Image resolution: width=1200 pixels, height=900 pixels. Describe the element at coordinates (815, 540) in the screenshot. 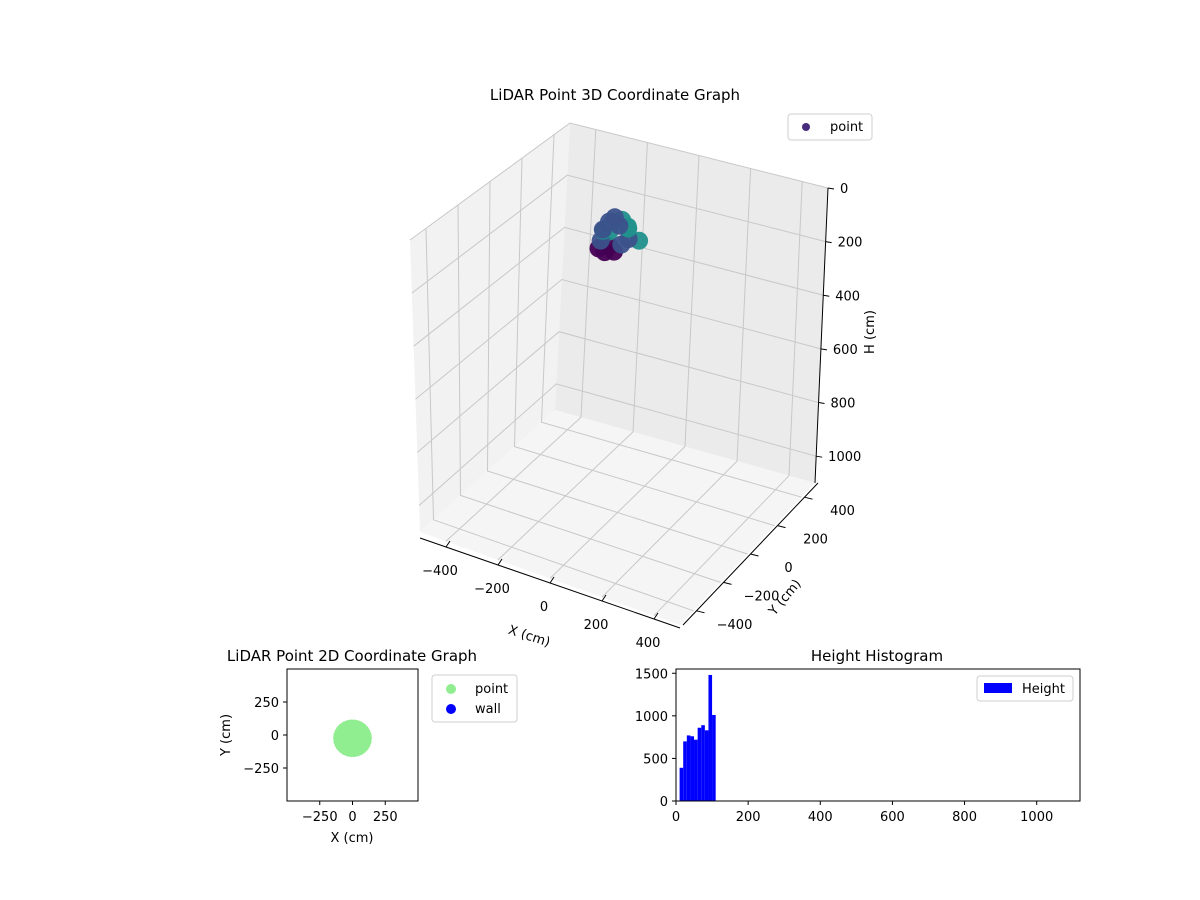

I see `y-tick-label: 200` at that location.